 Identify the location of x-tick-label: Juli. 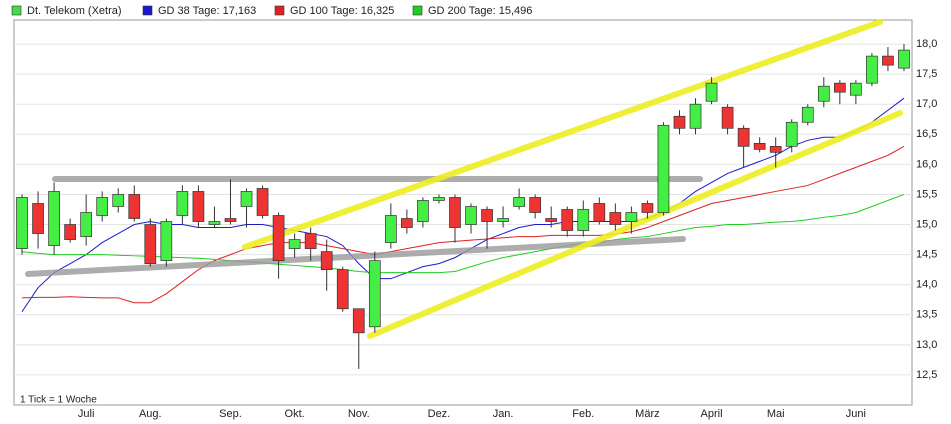
(86, 414).